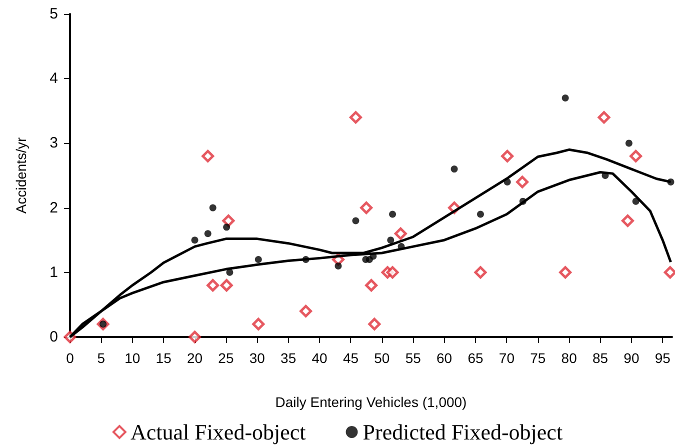  I want to click on y-tick-label: 3, so click(54, 143).